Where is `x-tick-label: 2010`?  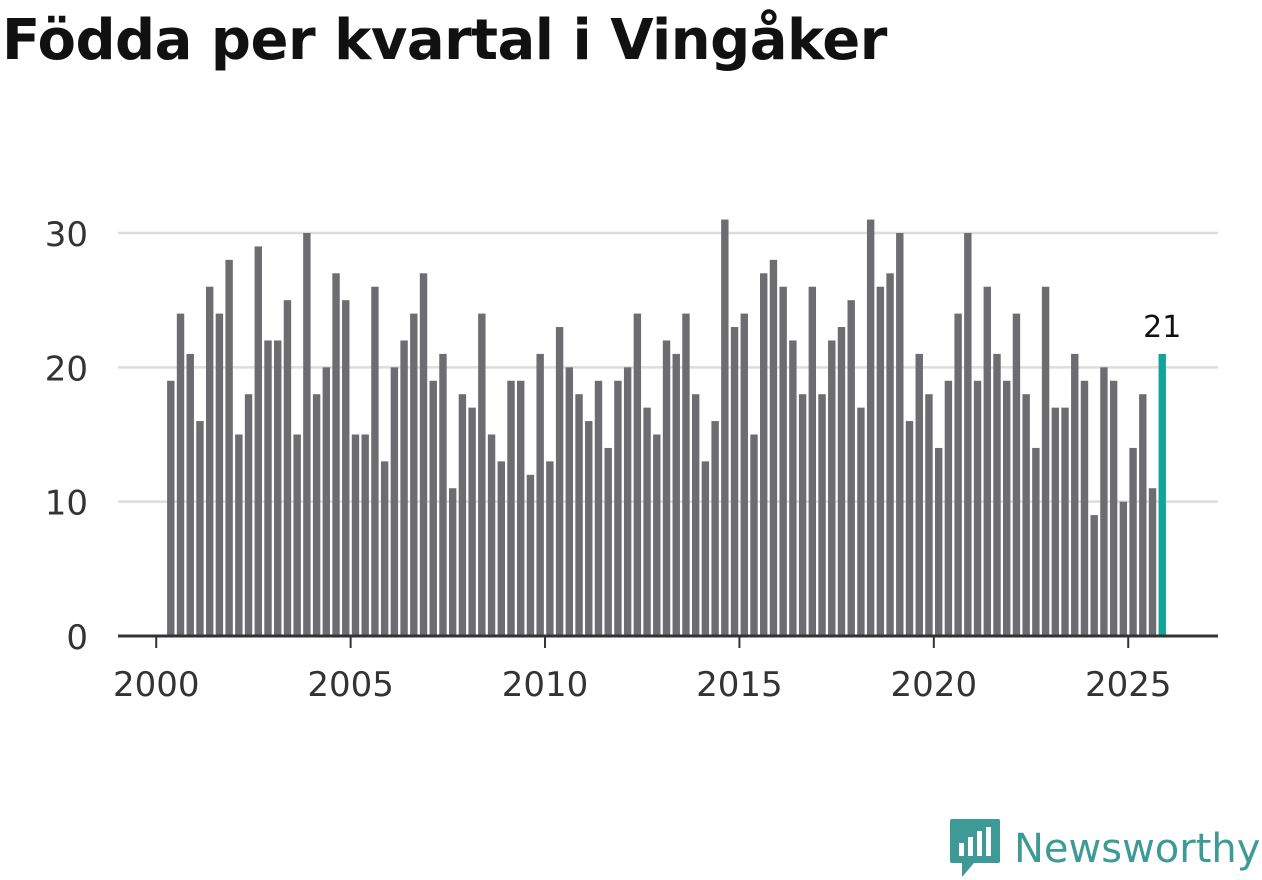 x-tick-label: 2010 is located at coordinates (545, 685).